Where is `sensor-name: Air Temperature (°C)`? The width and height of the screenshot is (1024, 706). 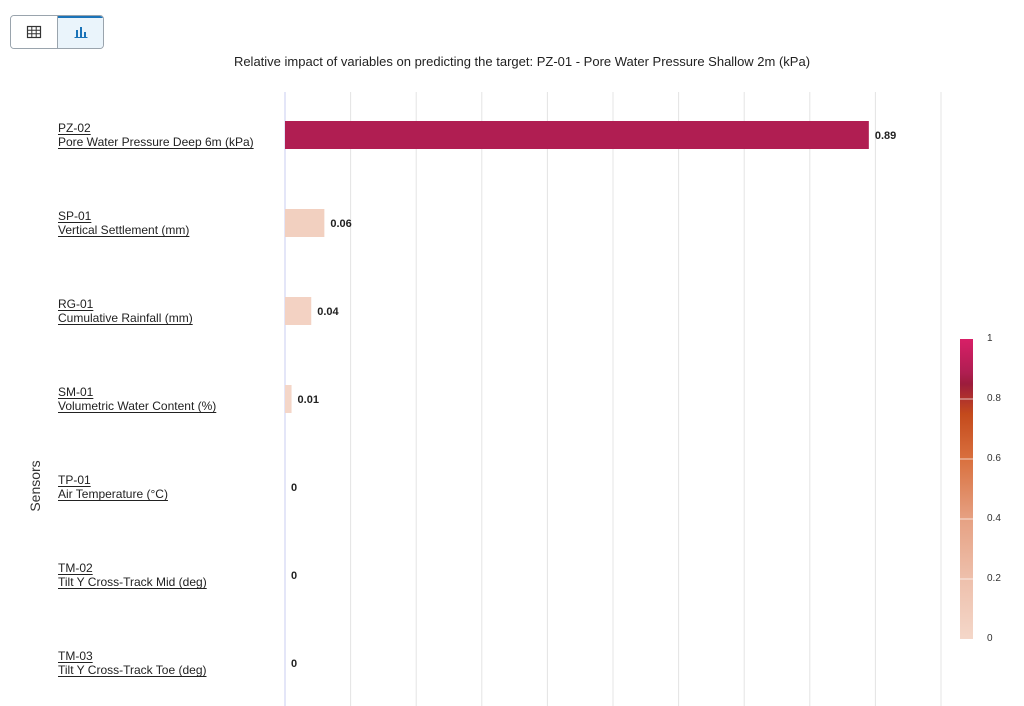 sensor-name: Air Temperature (°C) is located at coordinates (113, 494).